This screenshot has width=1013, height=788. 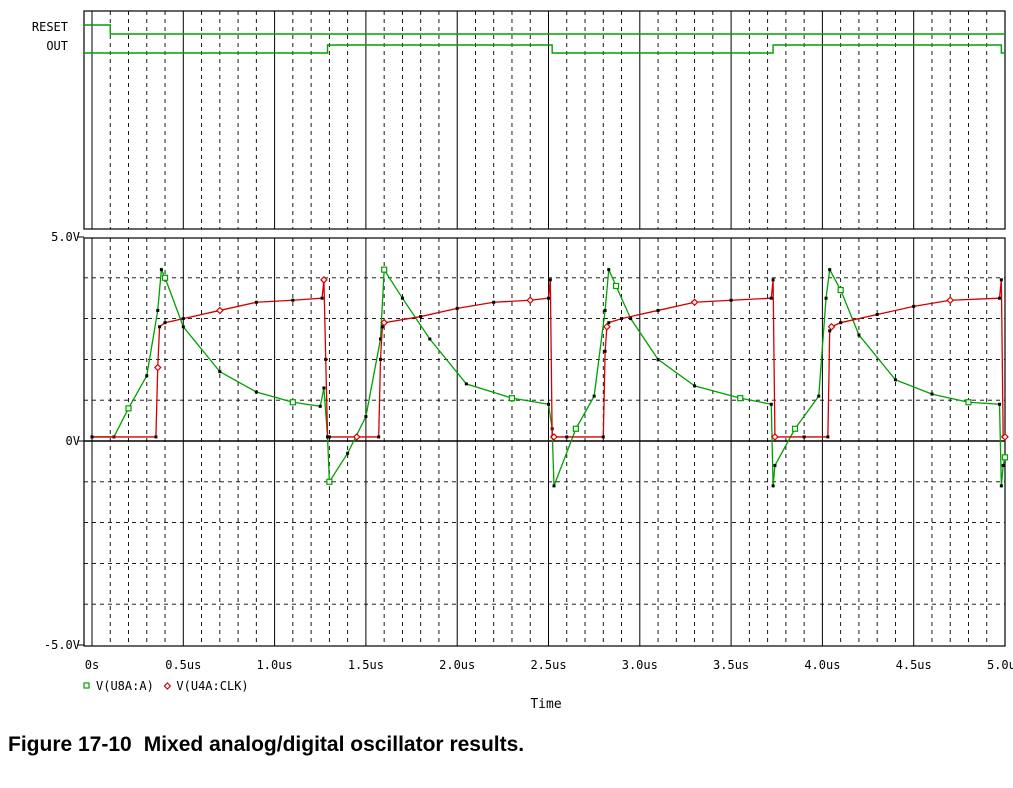 I want to click on y-tick-label: 5.0V, so click(x=65, y=237).